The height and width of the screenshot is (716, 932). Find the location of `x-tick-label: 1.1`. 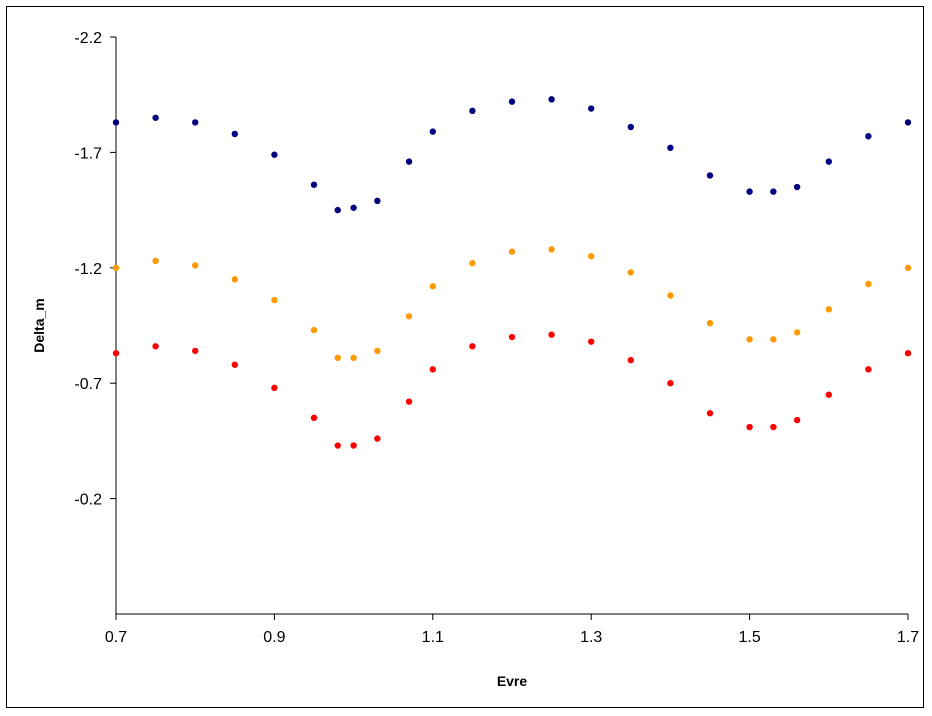

x-tick-label: 1.1 is located at coordinates (433, 637).